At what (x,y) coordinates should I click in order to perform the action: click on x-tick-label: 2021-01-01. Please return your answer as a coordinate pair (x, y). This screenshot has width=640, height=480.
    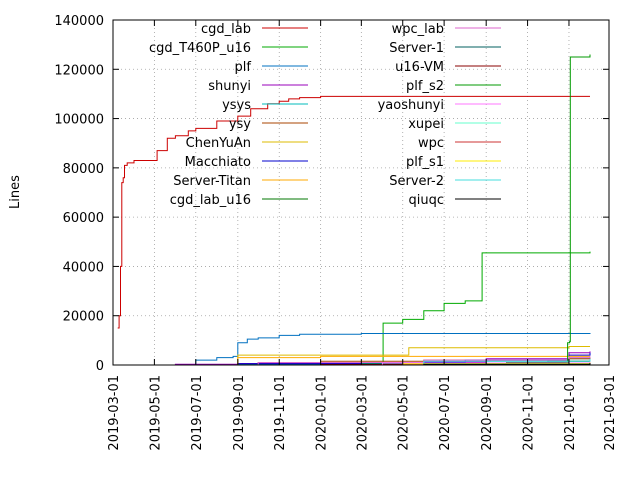
    Looking at the image, I should click on (570, 413).